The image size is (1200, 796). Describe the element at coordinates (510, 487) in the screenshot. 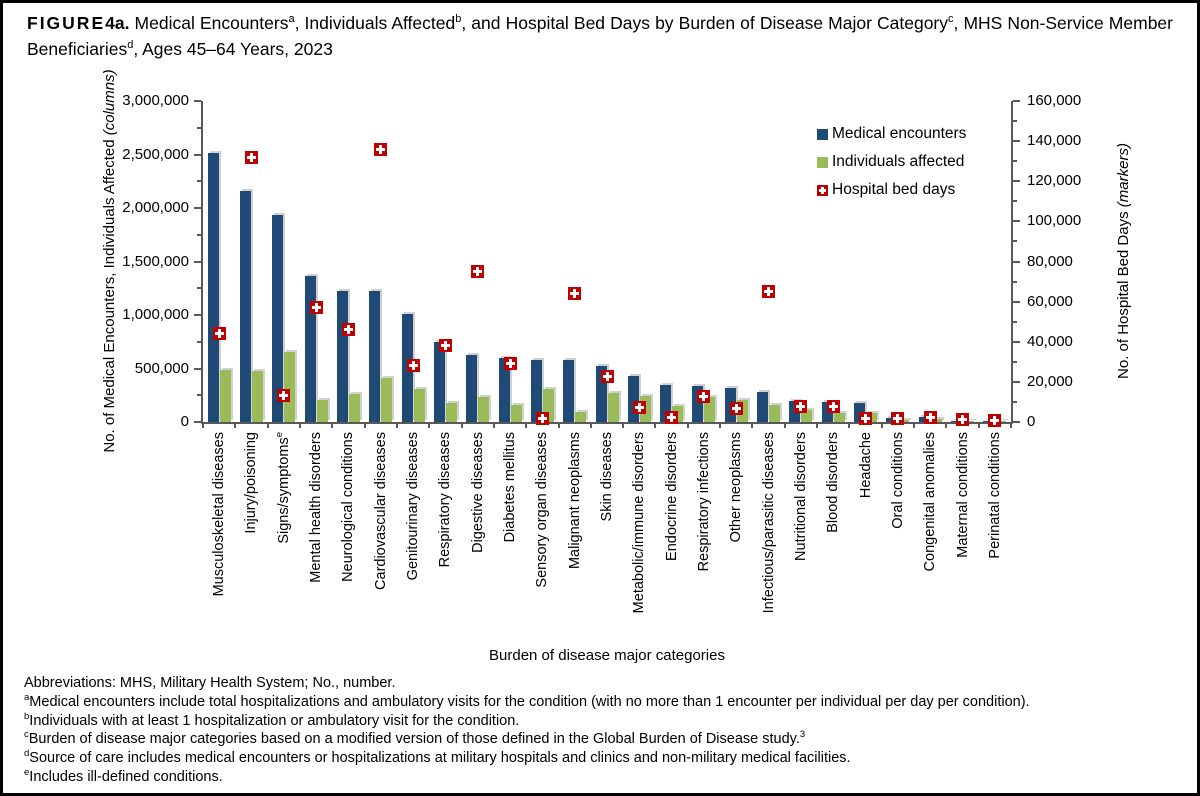

I see `category-label: Diabetes mellitus` at that location.